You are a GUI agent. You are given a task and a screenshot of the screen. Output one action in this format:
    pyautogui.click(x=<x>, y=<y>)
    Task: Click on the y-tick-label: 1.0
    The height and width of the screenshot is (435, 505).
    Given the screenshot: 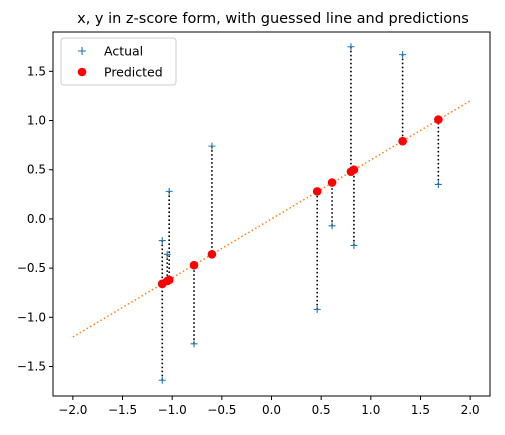 What is the action you would take?
    pyautogui.click(x=36, y=121)
    